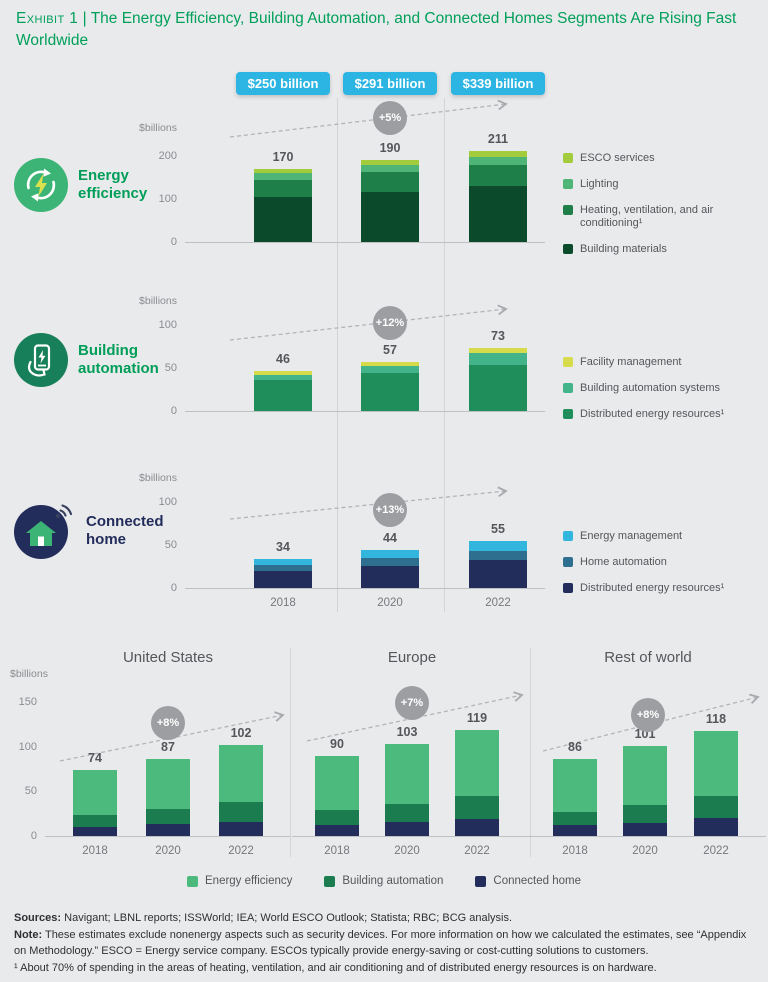  Describe the element at coordinates (95, 758) in the screenshot. I see `bar-total-label: 74` at that location.